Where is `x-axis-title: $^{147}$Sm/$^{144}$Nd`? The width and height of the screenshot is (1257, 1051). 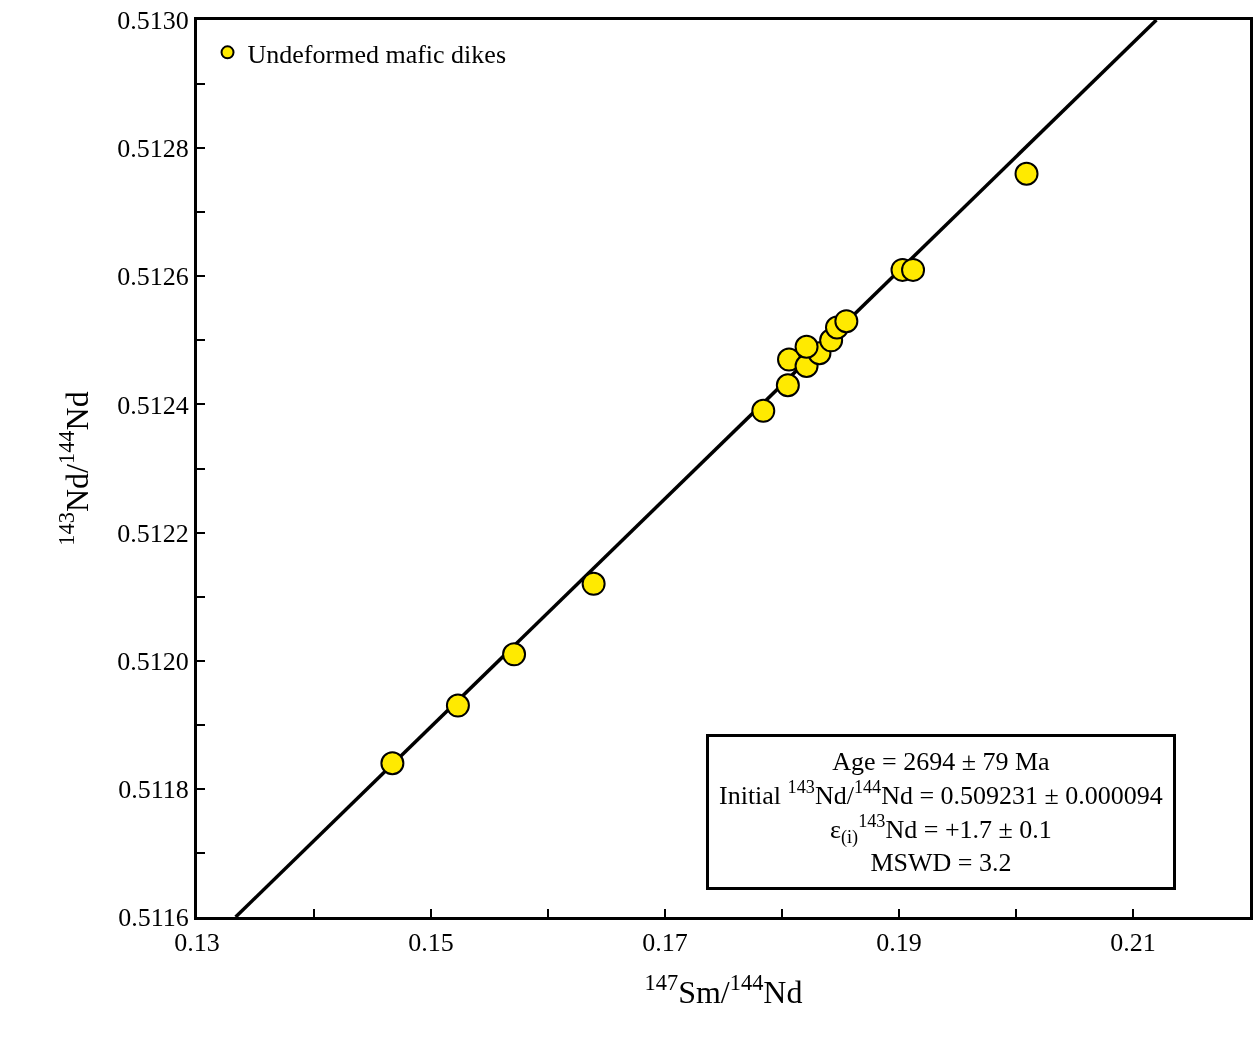
x-axis-title: $^{147}$Sm/$^{144}$Nd is located at coordinates (723, 990).